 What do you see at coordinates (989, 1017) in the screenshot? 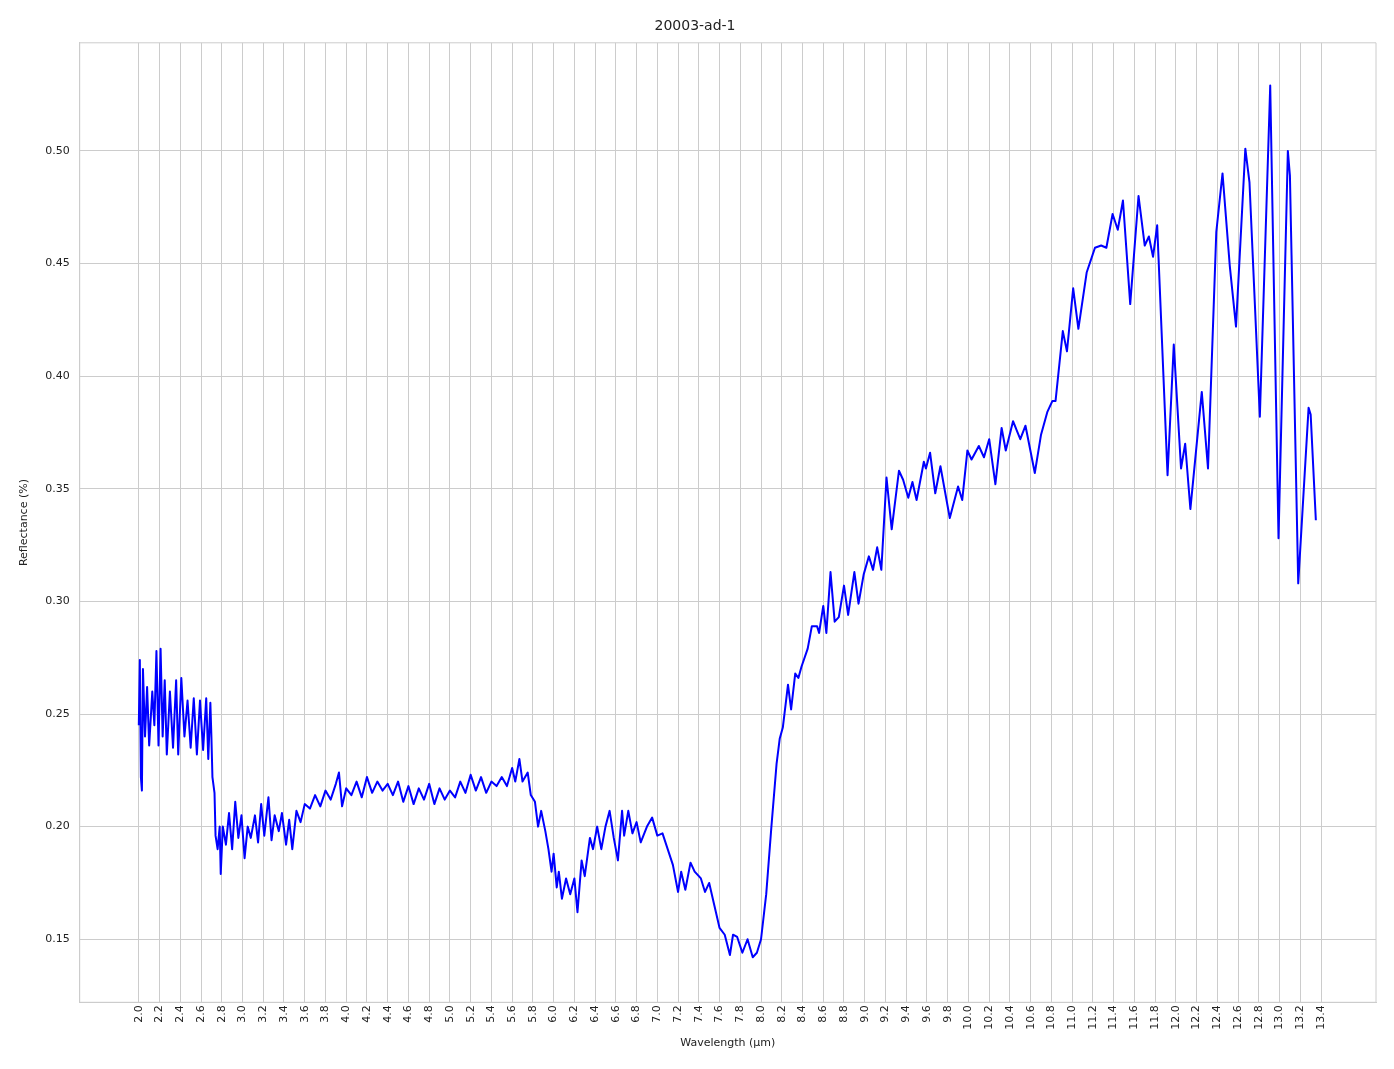
I see `x-tick-label: 10.2` at bounding box center [989, 1017].